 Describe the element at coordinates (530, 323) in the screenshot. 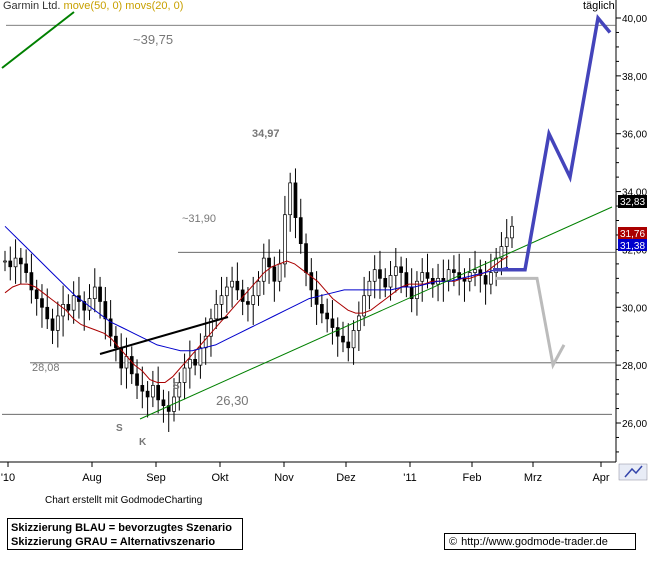

I see `gray-scenario-line` at that location.